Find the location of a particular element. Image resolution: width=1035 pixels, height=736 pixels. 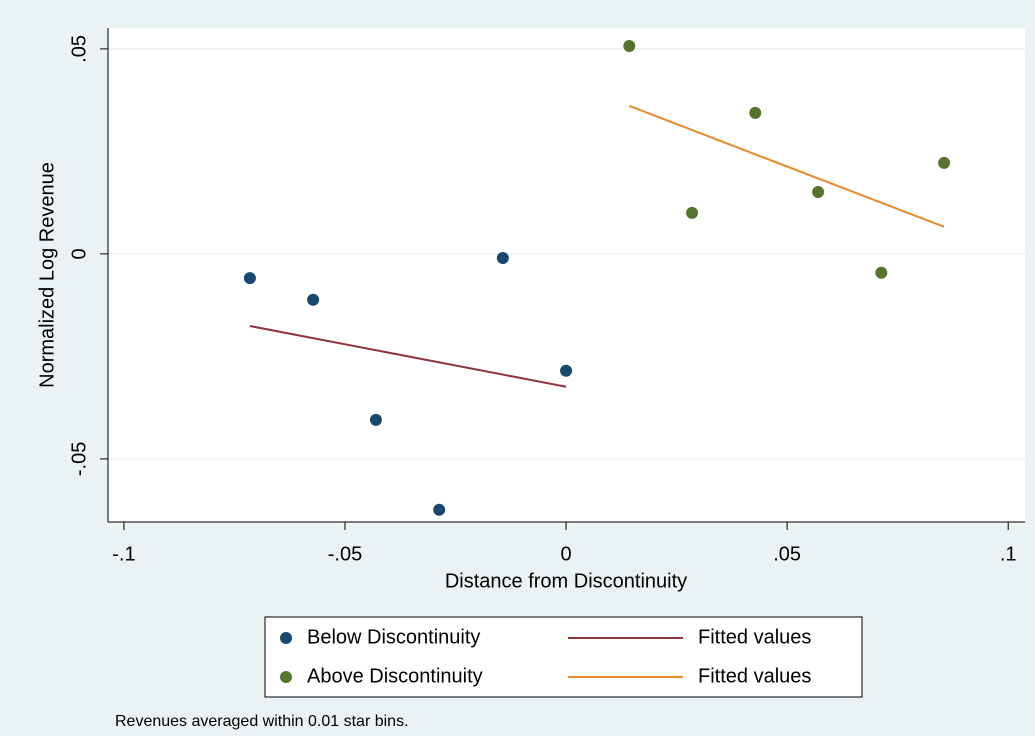

note: Revenues averaged within 0.01 star bins. is located at coordinates (262, 721).